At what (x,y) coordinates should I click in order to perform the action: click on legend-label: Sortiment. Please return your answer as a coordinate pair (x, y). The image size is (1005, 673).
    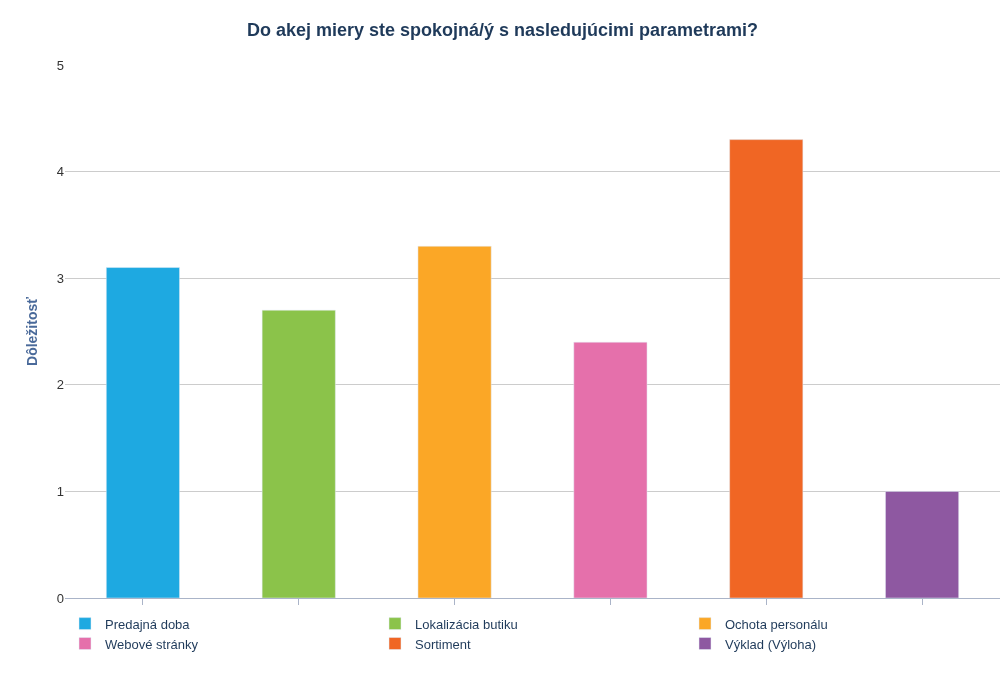
    Looking at the image, I should click on (443, 644).